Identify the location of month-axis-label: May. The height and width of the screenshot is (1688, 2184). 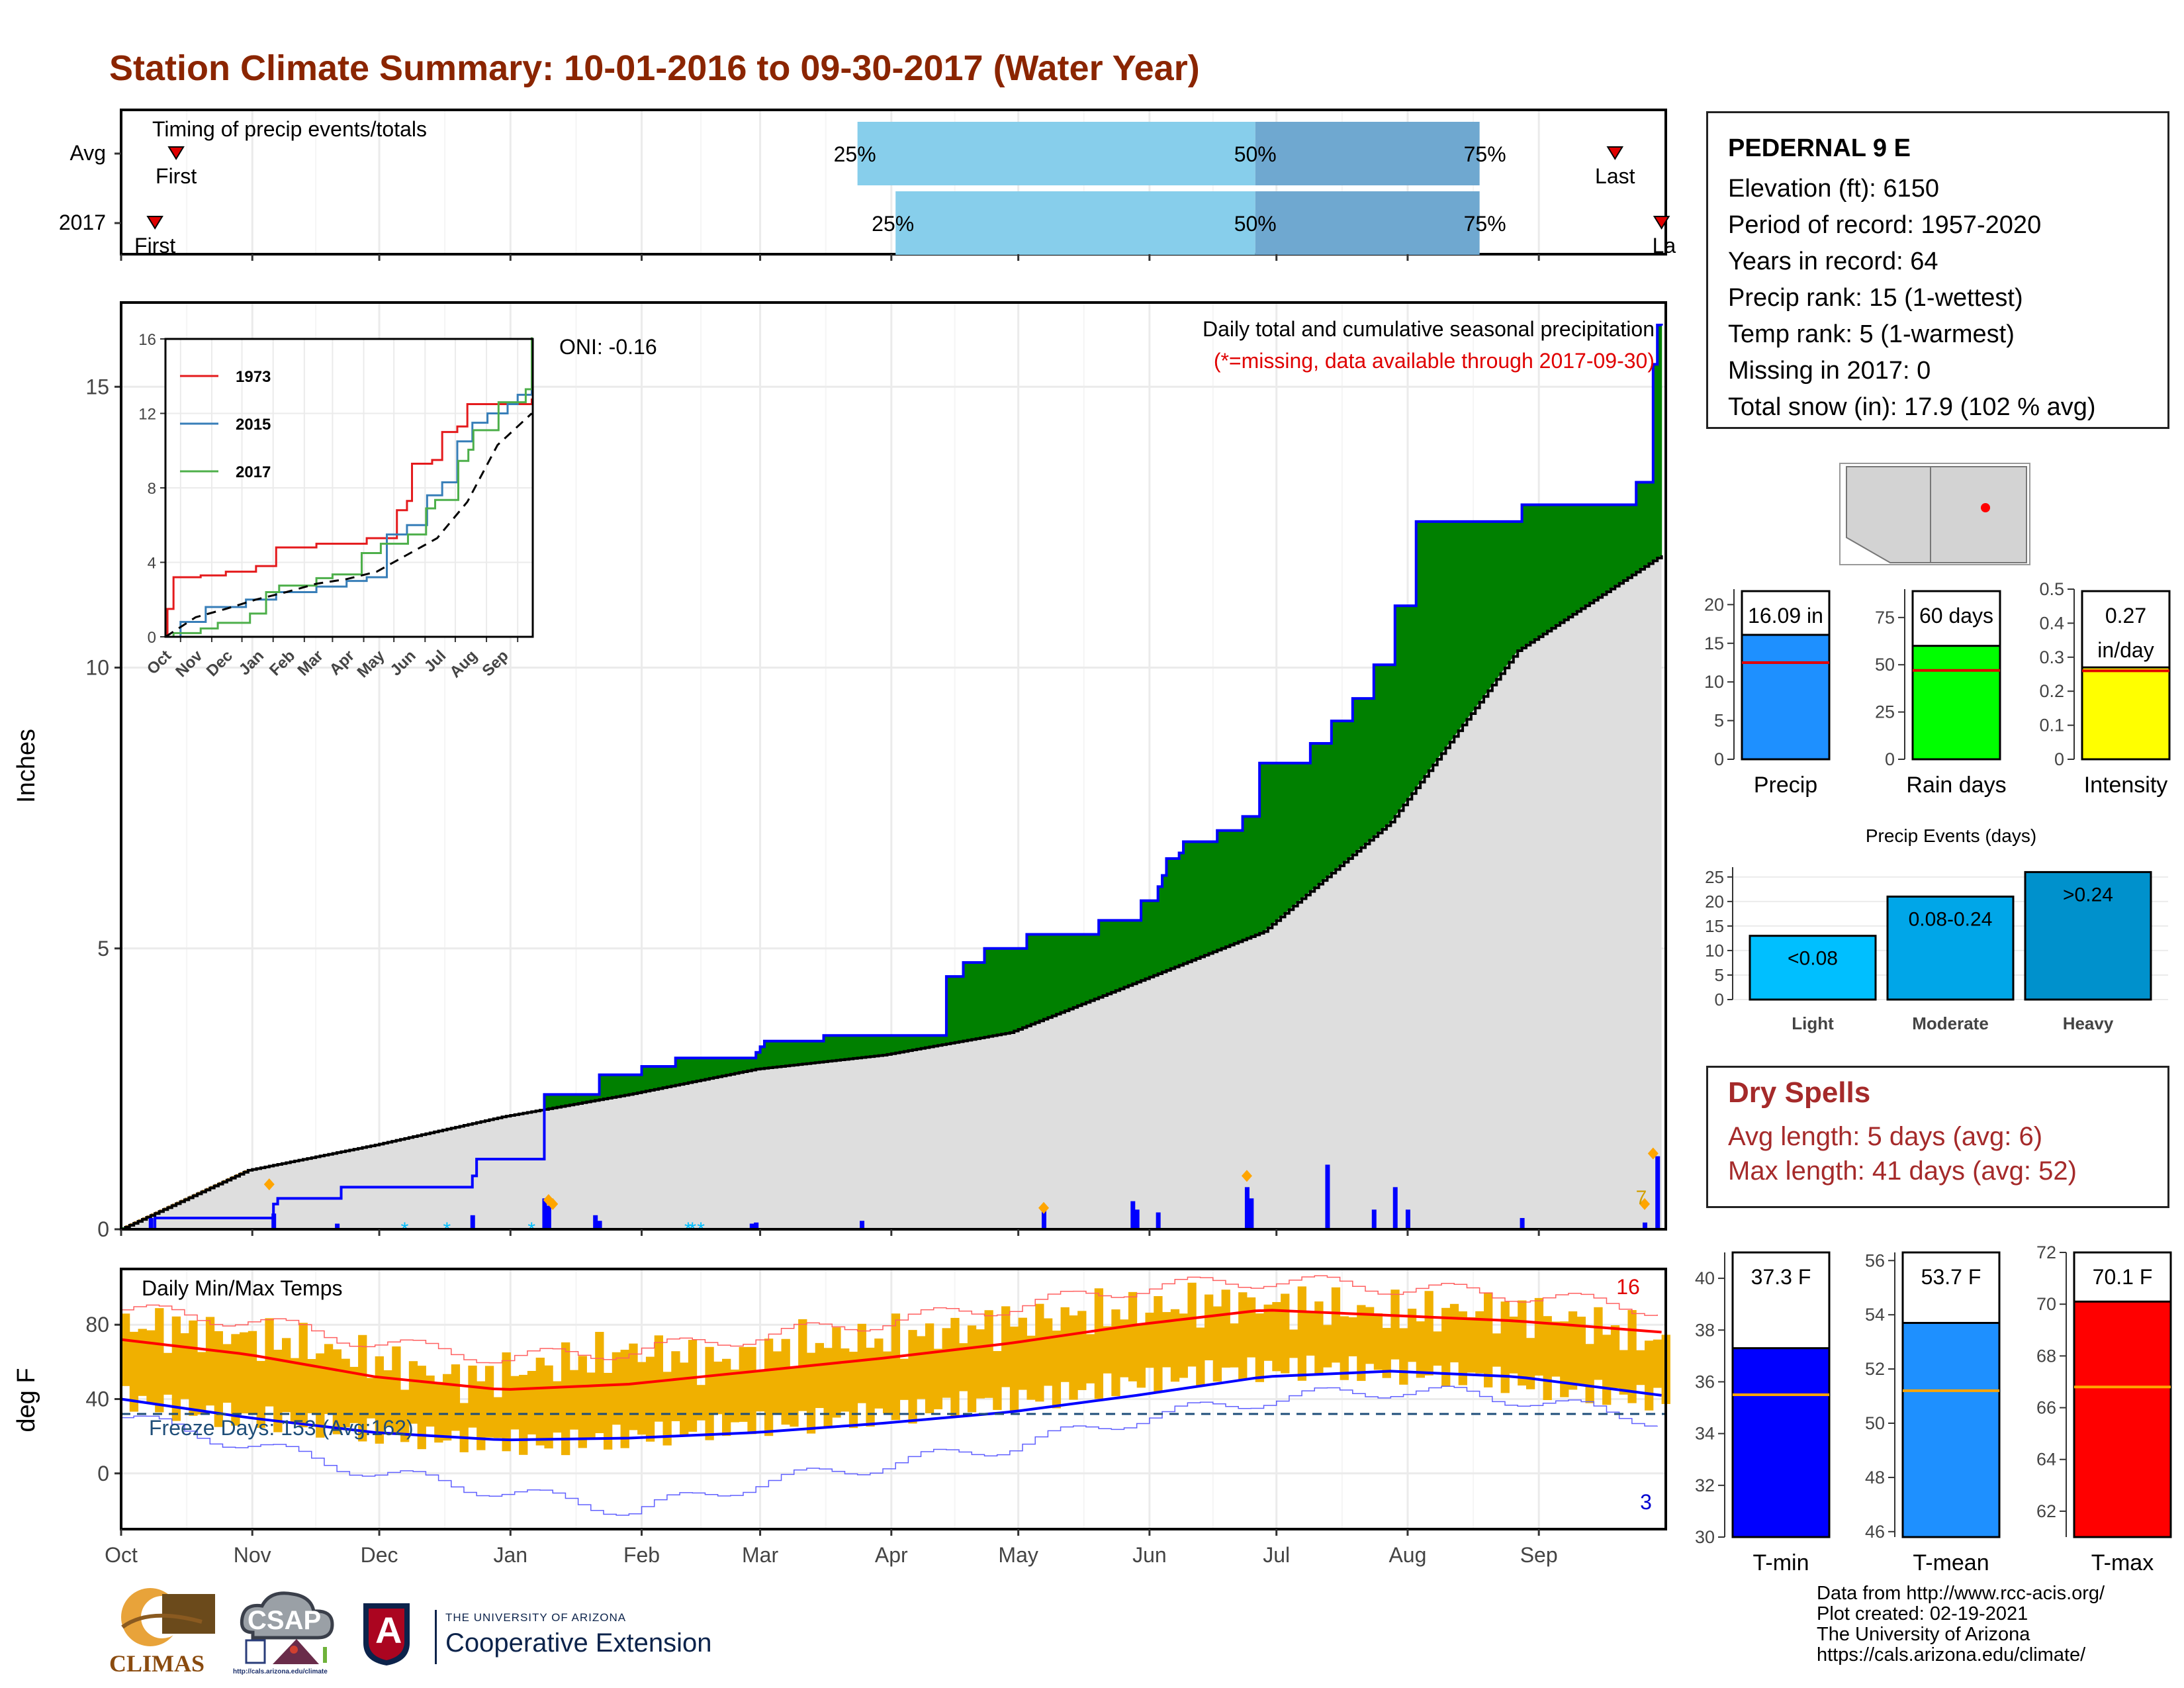
(1018, 1555).